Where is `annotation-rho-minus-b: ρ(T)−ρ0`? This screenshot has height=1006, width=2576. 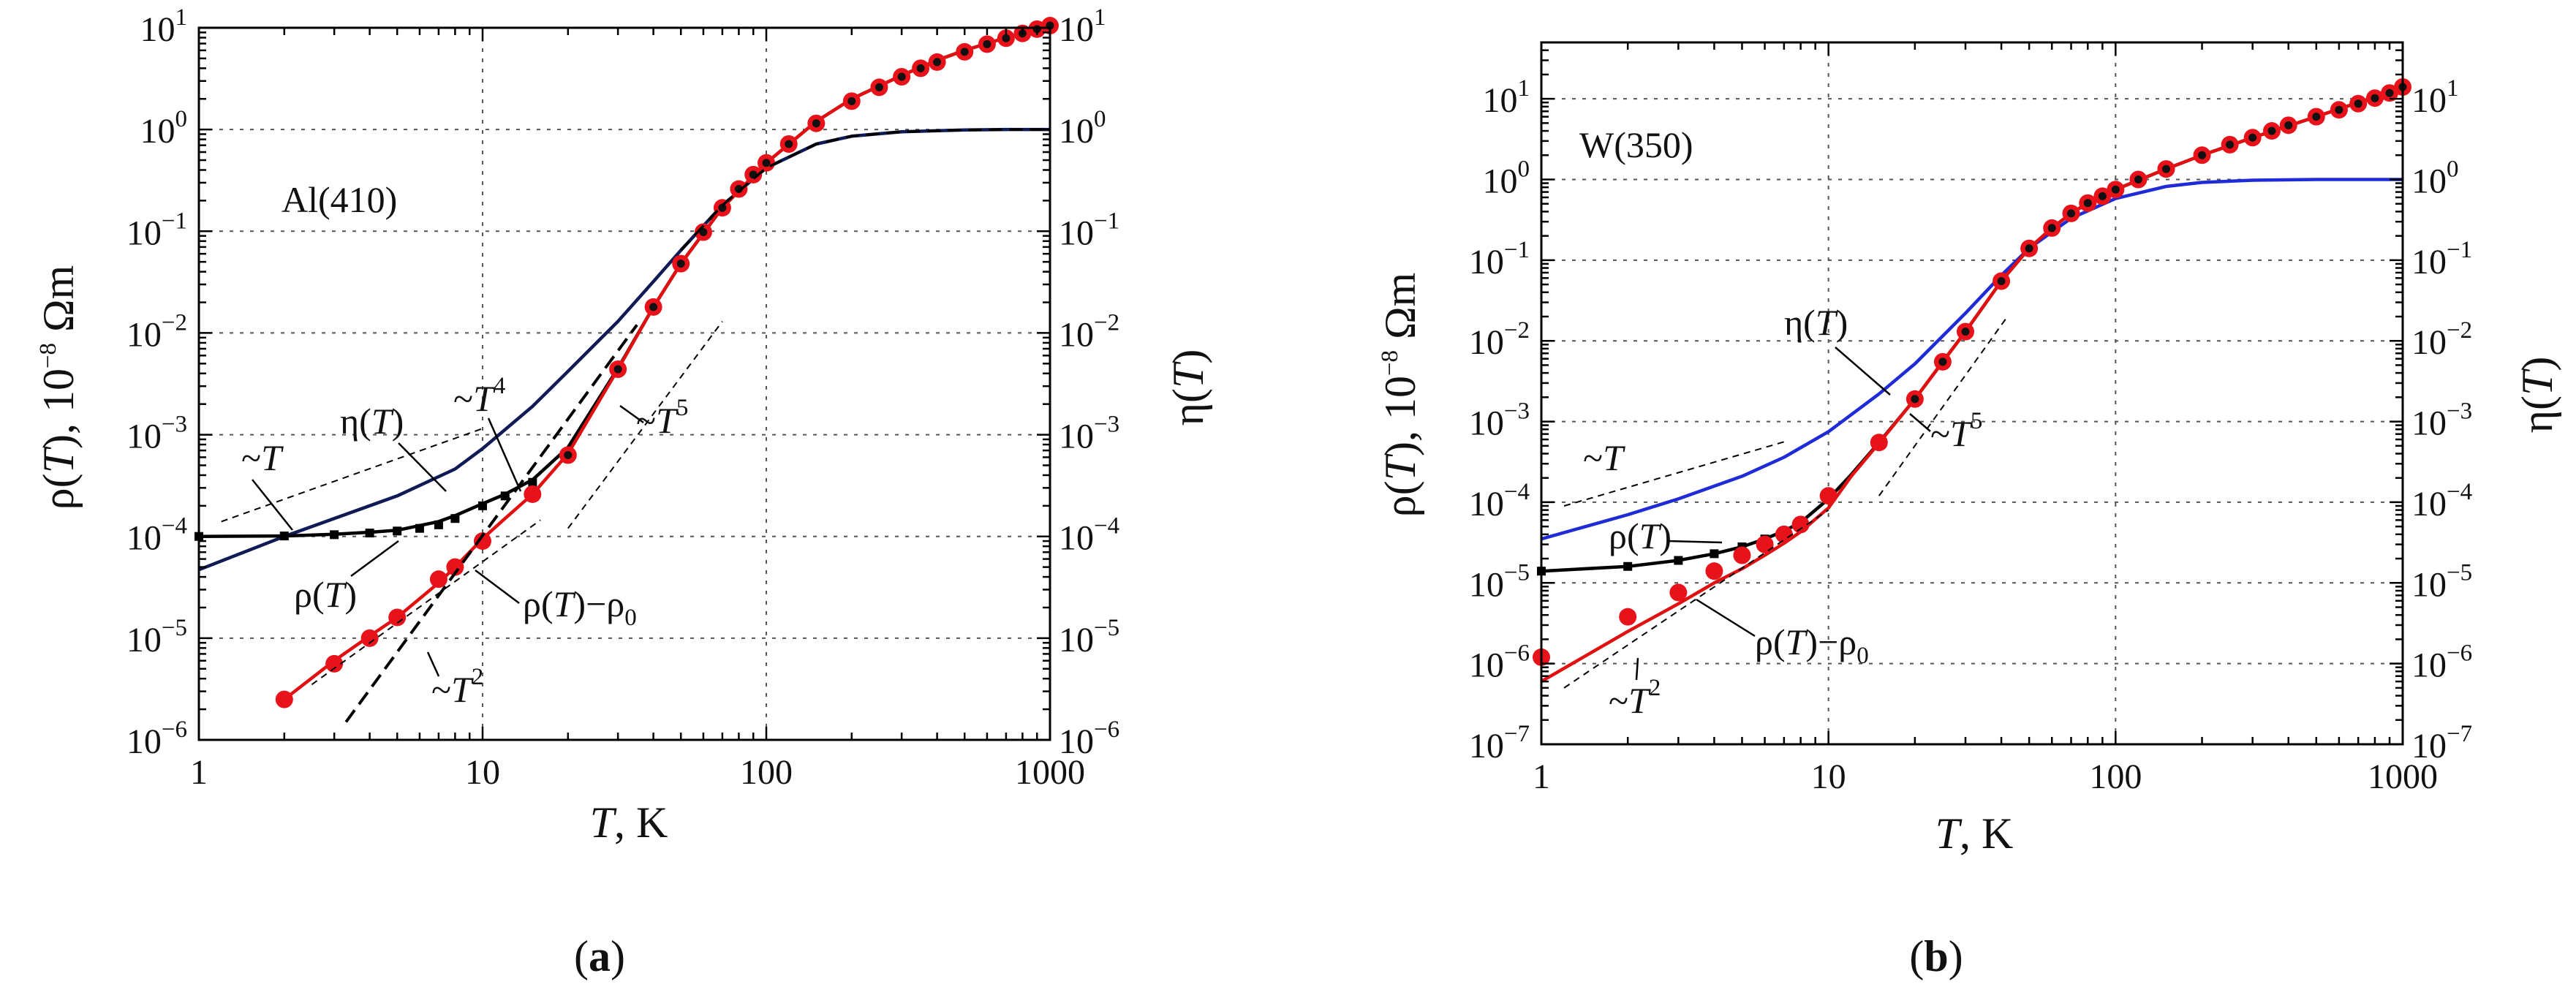
annotation-rho-minus-b: ρ(T)−ρ0 is located at coordinates (1782, 633).